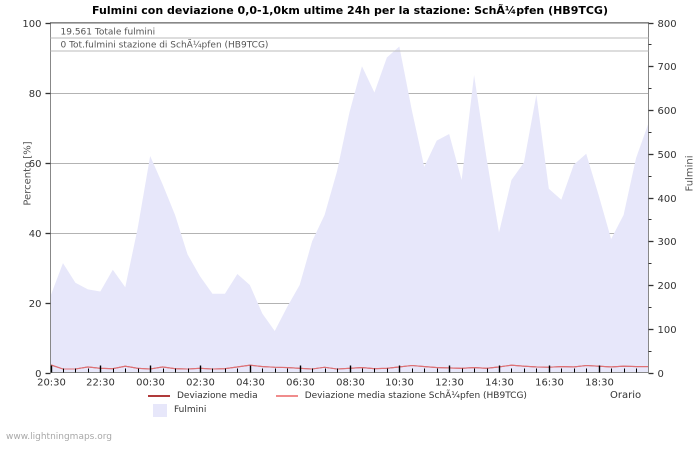 The image size is (700, 450). What do you see at coordinates (599, 383) in the screenshot?
I see `svg-text: 18:30` at bounding box center [599, 383].